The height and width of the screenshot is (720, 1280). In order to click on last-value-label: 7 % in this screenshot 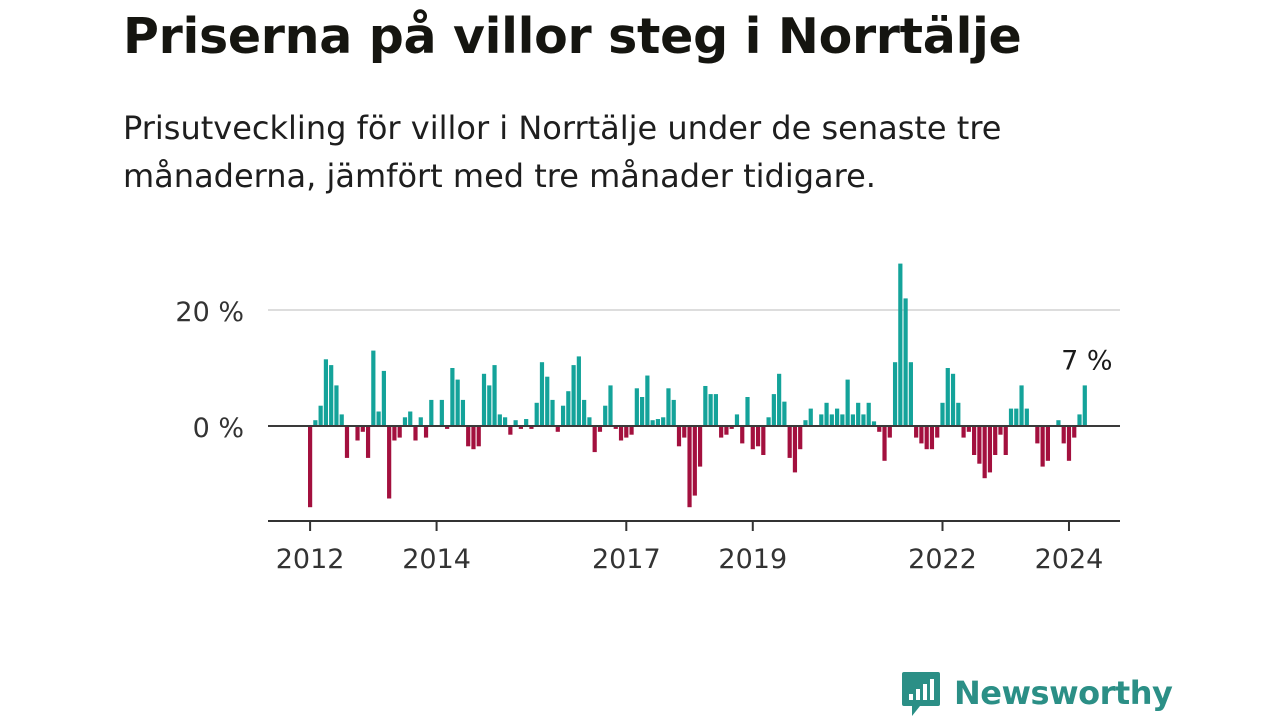, I will do `click(1086, 360)`.